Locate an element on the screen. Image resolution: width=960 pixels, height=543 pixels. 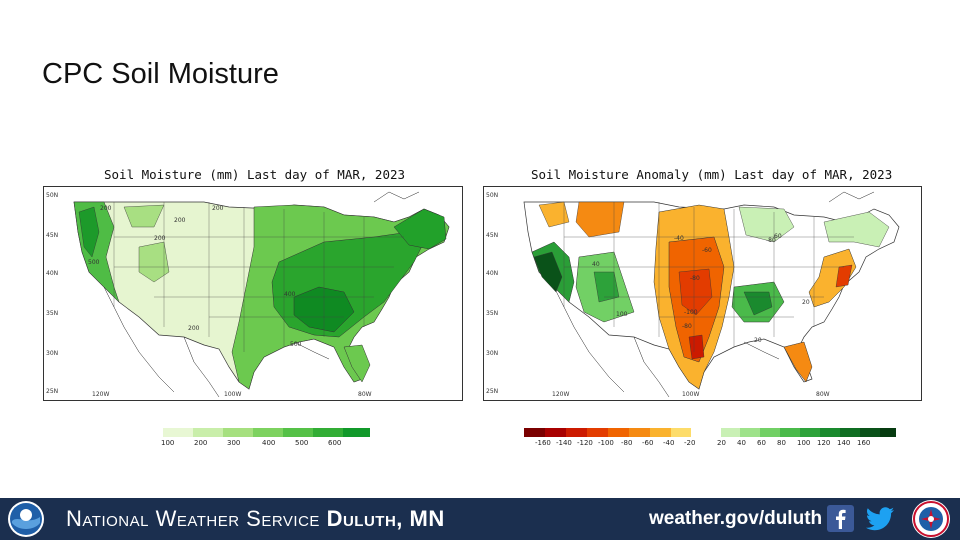
nws-logo is located at coordinates (931, 519).